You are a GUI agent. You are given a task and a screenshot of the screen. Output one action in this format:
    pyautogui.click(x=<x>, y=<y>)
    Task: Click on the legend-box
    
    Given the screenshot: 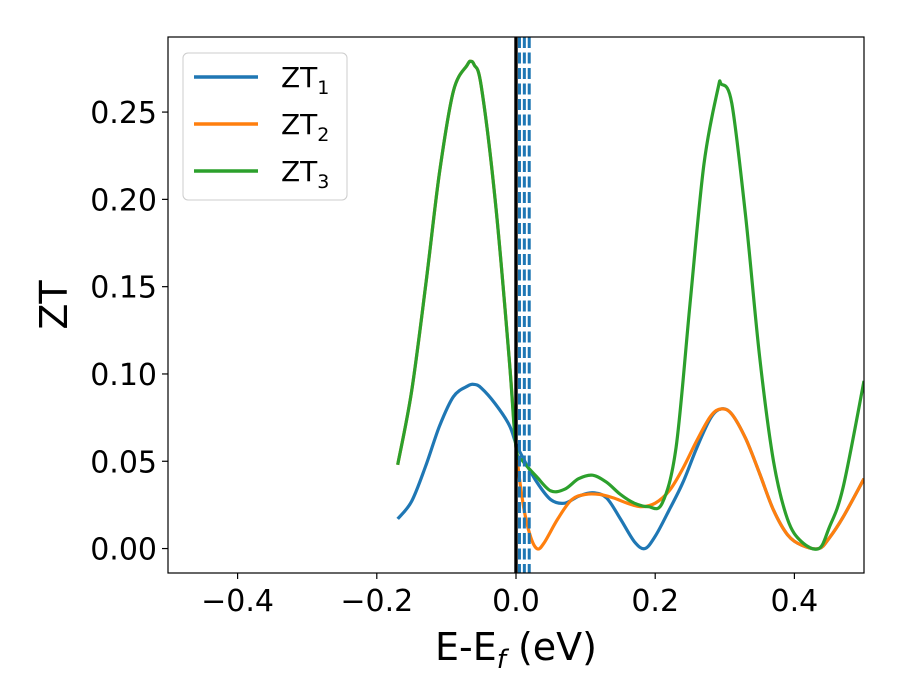 What is the action you would take?
    pyautogui.click(x=265, y=126)
    